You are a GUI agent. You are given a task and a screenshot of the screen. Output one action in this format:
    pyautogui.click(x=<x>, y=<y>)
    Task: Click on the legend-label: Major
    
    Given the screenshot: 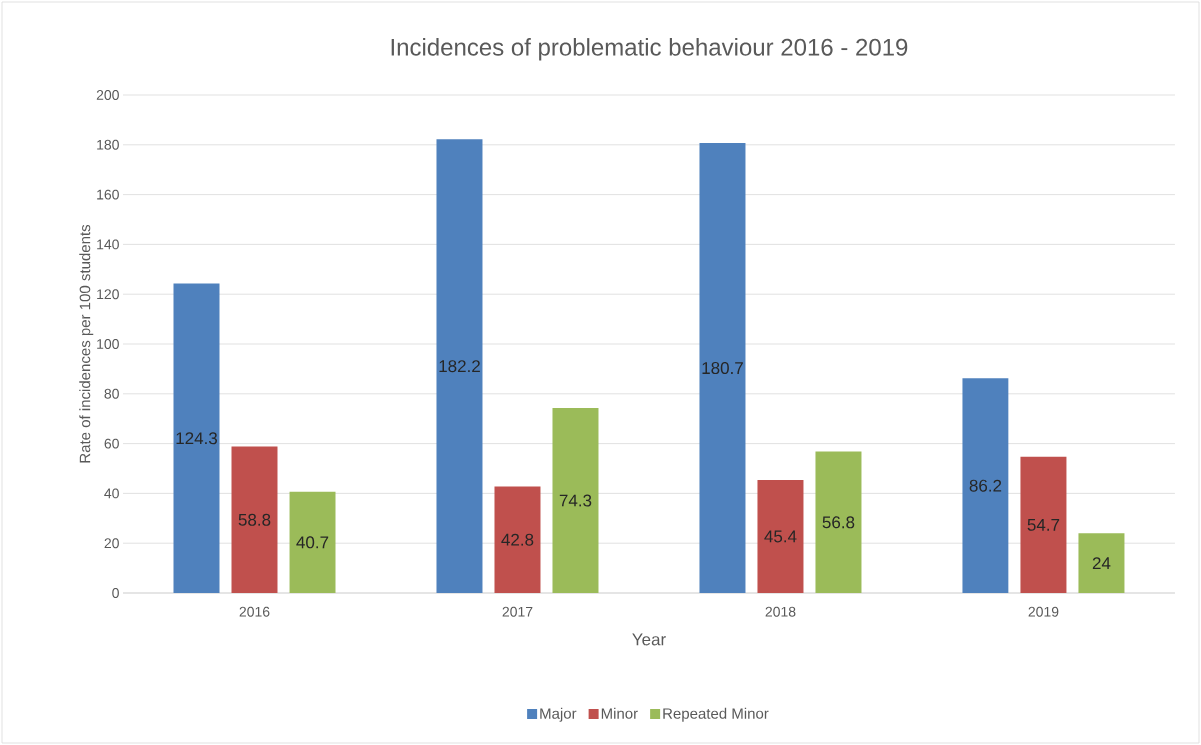 What is the action you would take?
    pyautogui.click(x=558, y=714)
    